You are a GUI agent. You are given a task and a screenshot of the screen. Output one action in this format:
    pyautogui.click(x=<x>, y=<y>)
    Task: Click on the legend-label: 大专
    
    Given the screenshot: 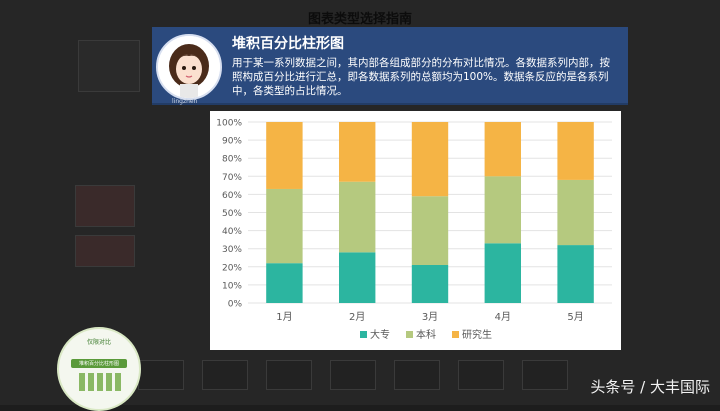 What is the action you would take?
    pyautogui.click(x=380, y=334)
    